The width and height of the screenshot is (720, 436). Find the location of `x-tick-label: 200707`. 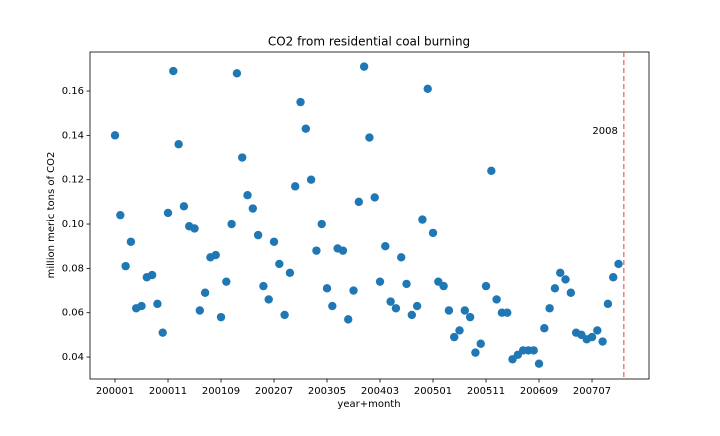

x-tick-label: 200707 is located at coordinates (592, 391).